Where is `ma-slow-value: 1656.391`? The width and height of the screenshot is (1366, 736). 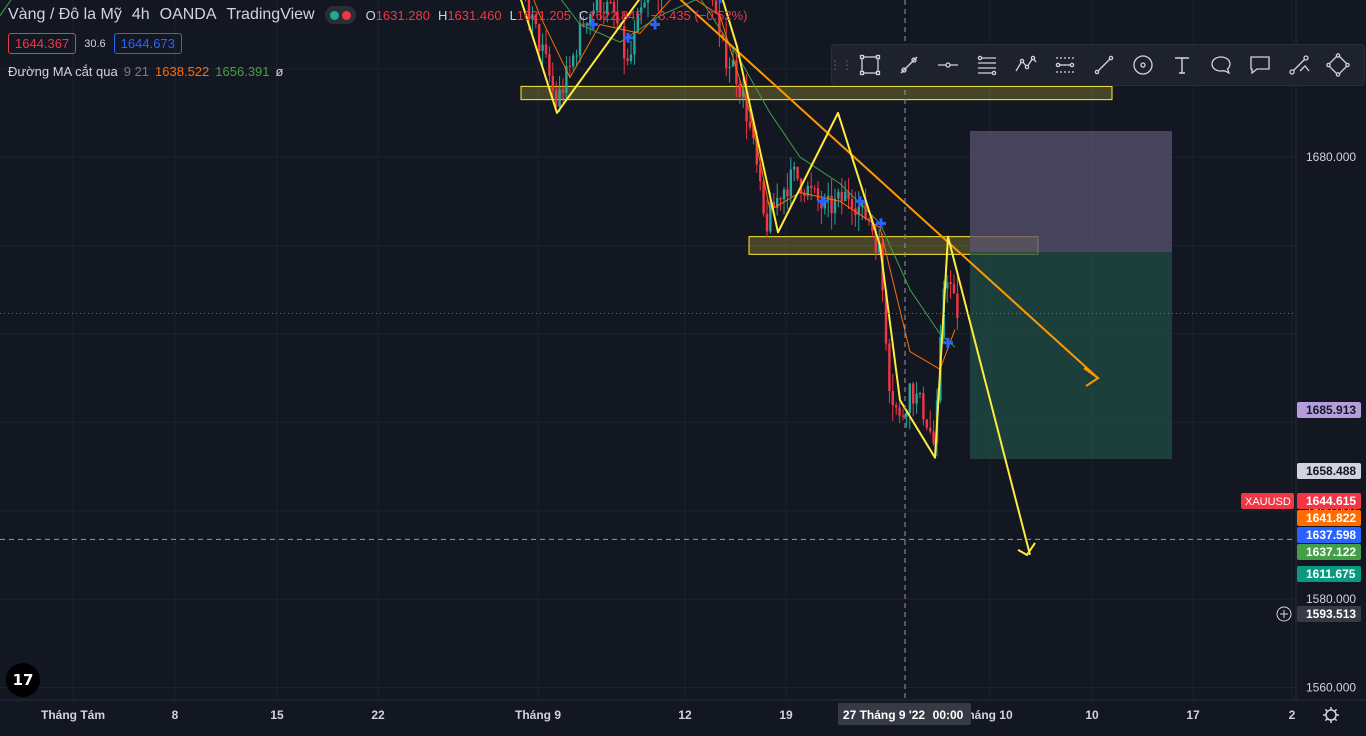
ma-slow-value: 1656.391 is located at coordinates (242, 71).